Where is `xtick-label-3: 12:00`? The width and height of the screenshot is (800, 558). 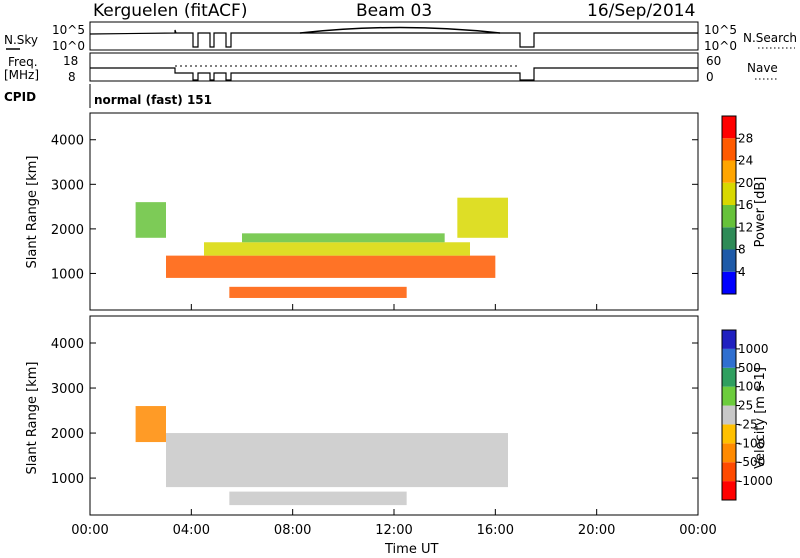
xtick-label-3: 12:00 is located at coordinates (393, 530).